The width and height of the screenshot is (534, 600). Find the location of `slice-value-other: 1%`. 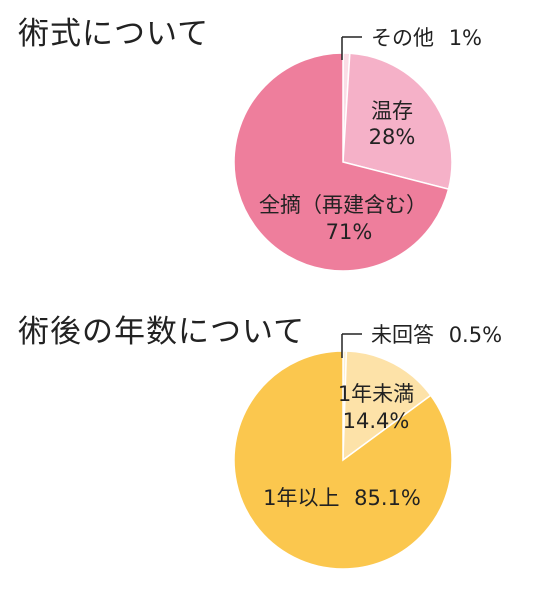

slice-value-other: 1% is located at coordinates (465, 38).